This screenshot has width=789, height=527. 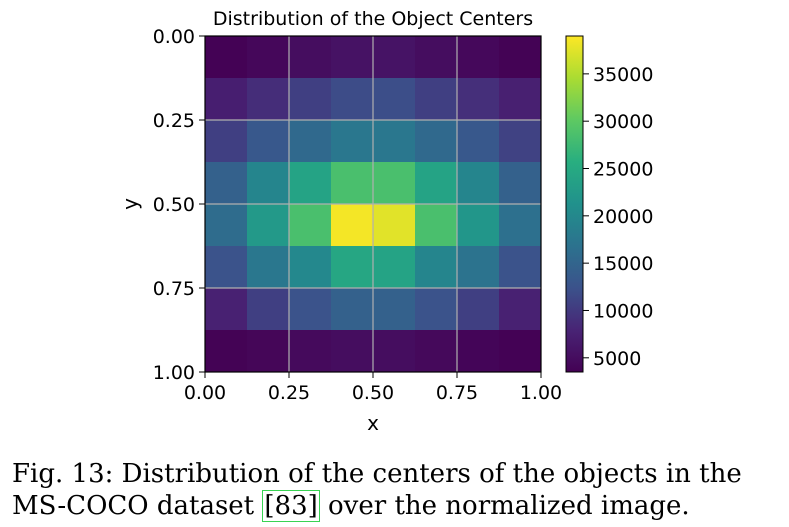 What do you see at coordinates (373, 423) in the screenshot?
I see `x-axis-label: x` at bounding box center [373, 423].